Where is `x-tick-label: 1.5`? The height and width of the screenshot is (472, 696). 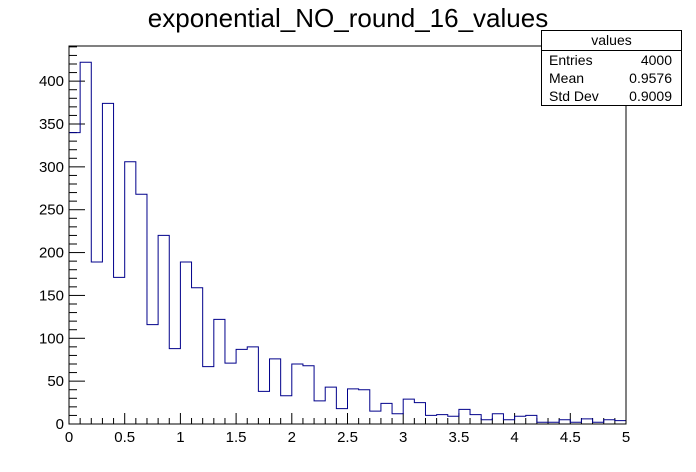 x-tick-label: 1.5 is located at coordinates (236, 437).